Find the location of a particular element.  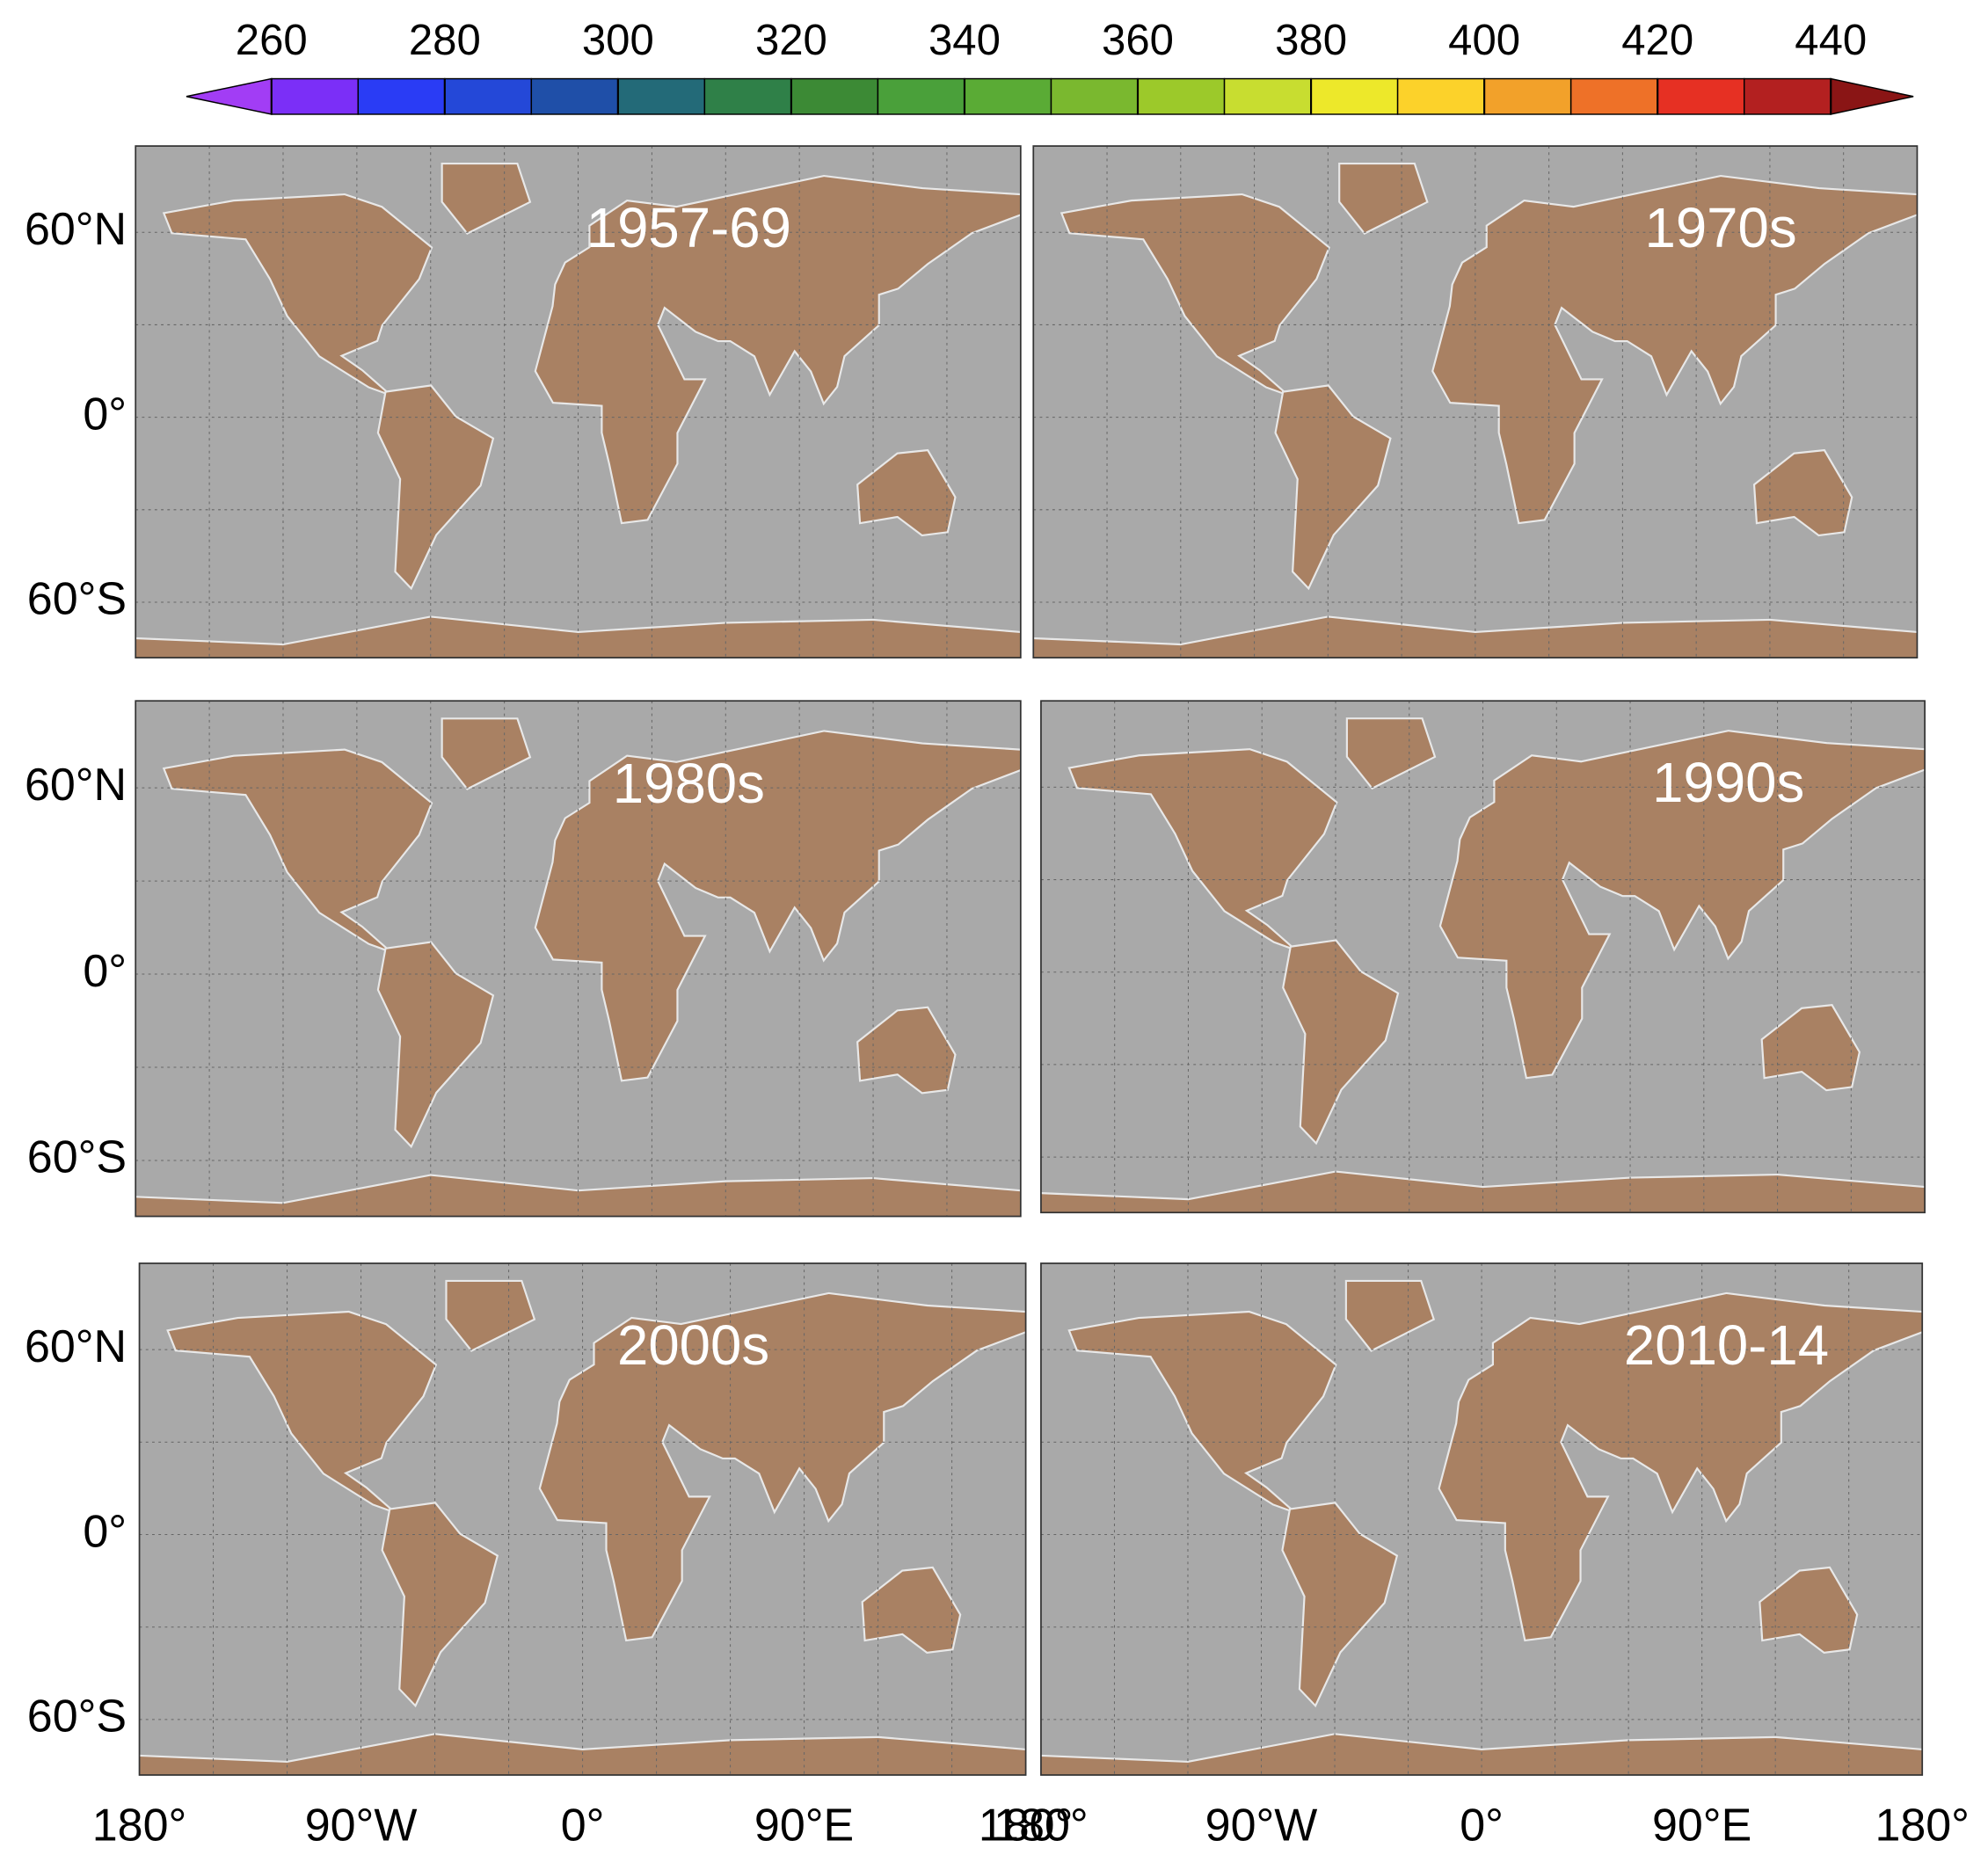

panel-label: 1957-69 is located at coordinates (688, 228).